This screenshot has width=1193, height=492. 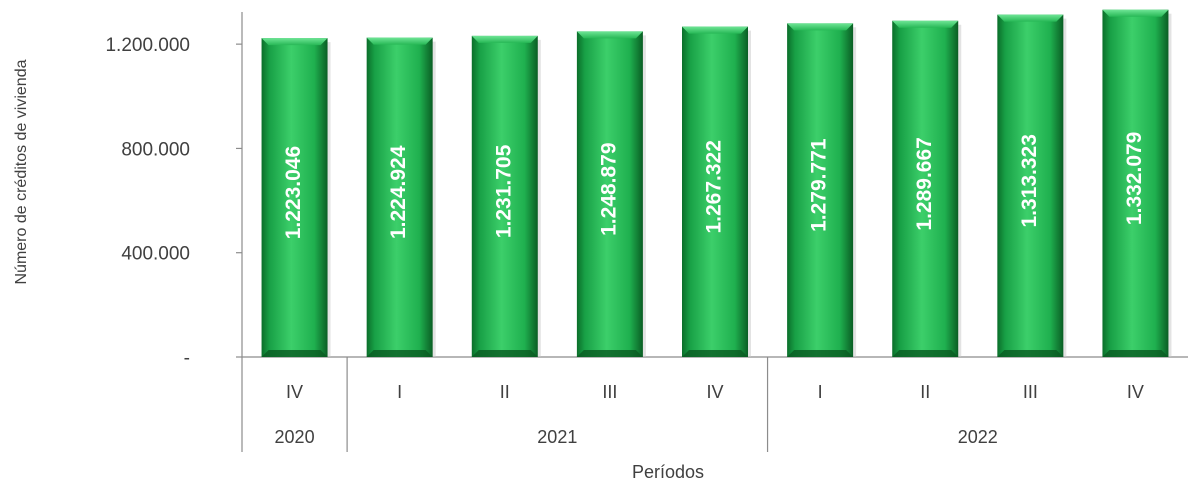 What do you see at coordinates (608, 188) in the screenshot?
I see `bar-value-label: 1.248.879` at bounding box center [608, 188].